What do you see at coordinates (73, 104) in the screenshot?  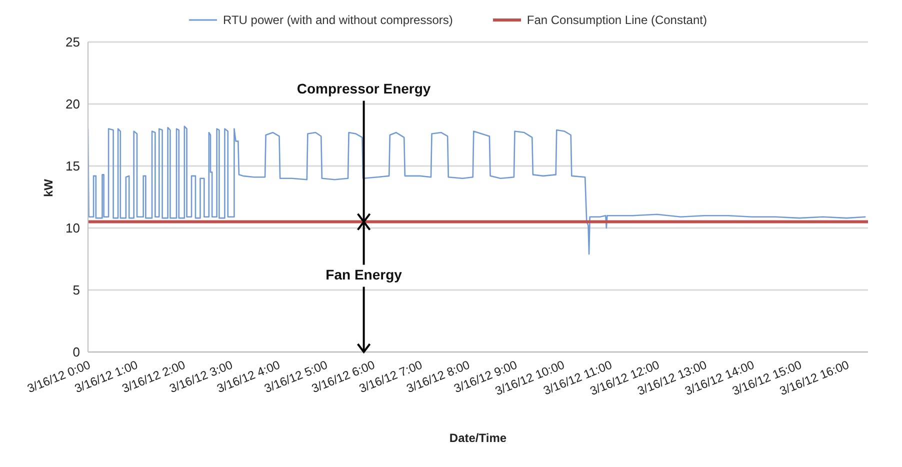 I see `y-tick-label: 20` at bounding box center [73, 104].